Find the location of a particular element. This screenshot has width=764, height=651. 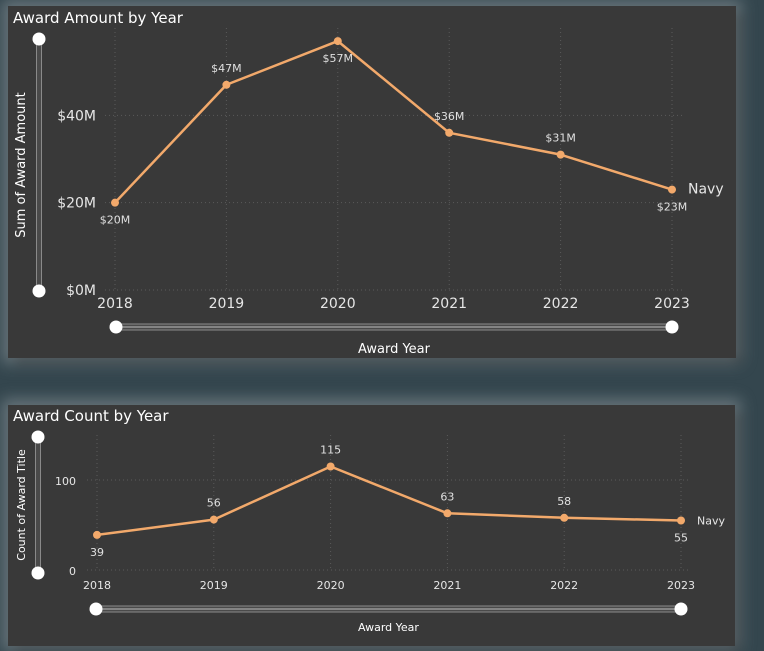

data-label: 55 is located at coordinates (681, 538).